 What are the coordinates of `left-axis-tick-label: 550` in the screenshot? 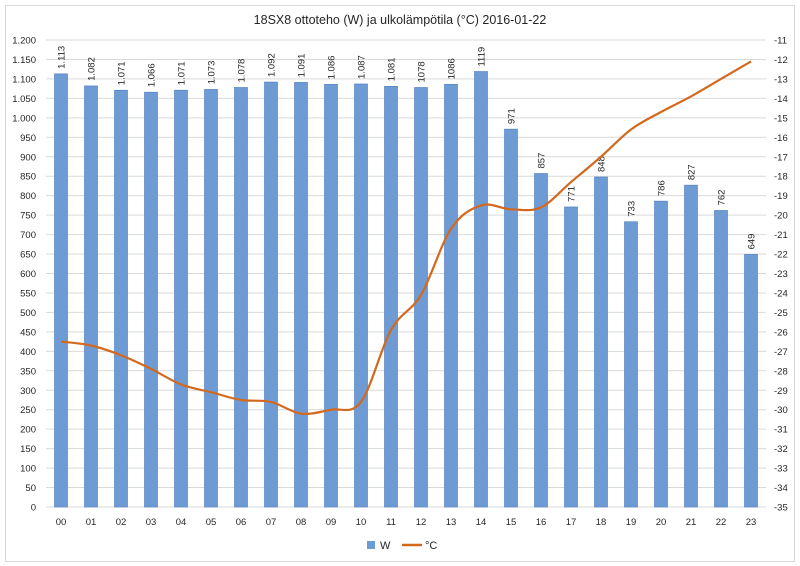 It's located at (28, 293).